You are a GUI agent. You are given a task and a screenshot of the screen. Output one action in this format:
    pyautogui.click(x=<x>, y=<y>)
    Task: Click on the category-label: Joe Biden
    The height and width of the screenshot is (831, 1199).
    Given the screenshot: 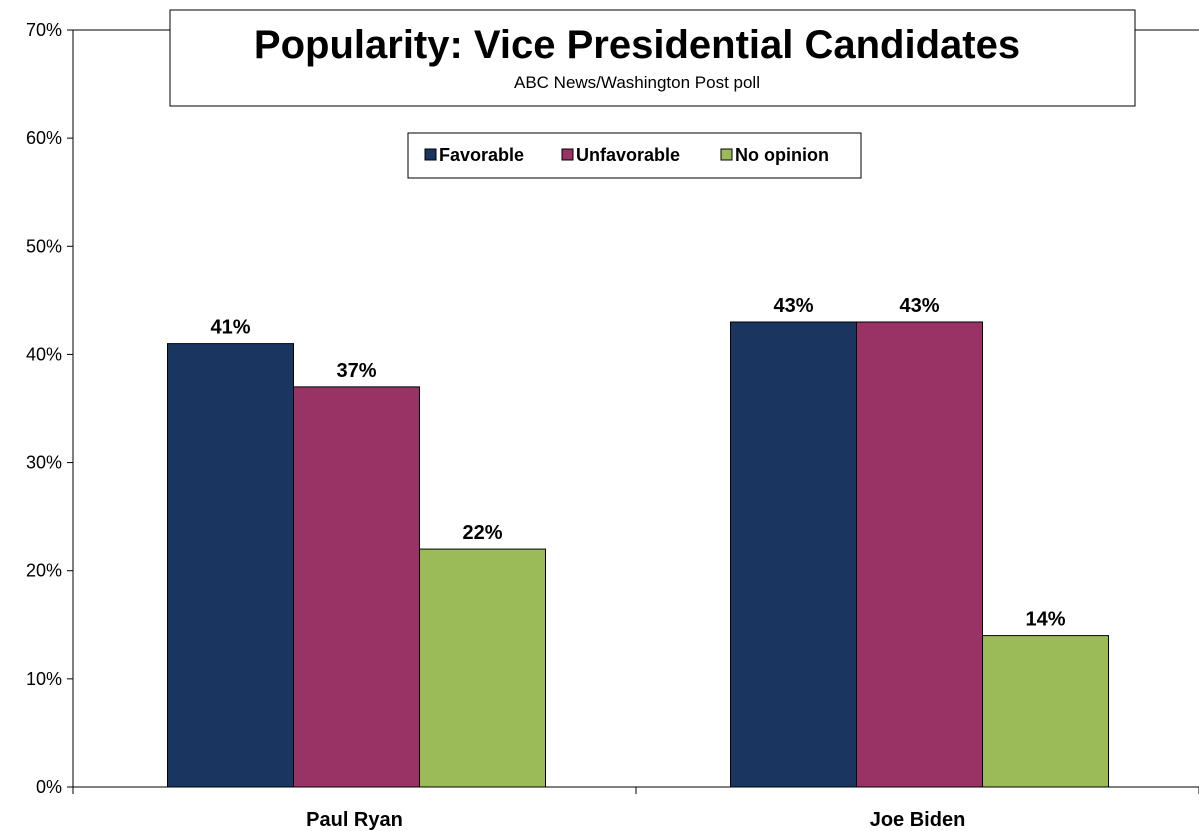 What is the action you would take?
    pyautogui.click(x=918, y=820)
    